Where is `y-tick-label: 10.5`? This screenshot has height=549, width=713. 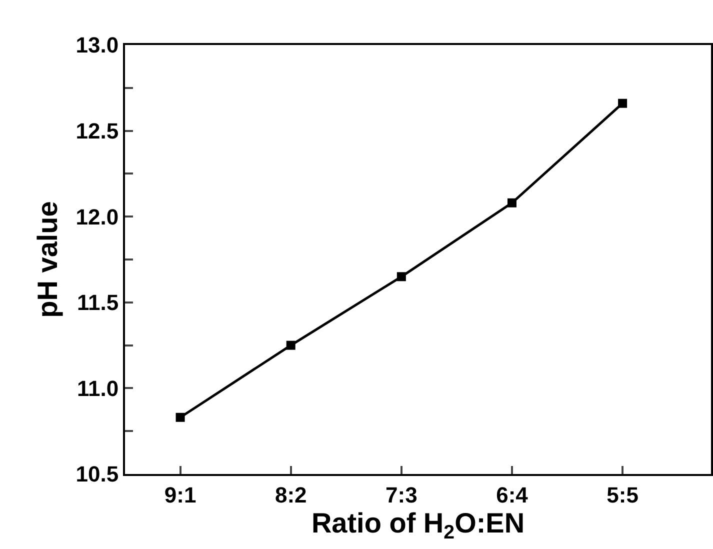
y-tick-label: 10.5 is located at coordinates (97, 474).